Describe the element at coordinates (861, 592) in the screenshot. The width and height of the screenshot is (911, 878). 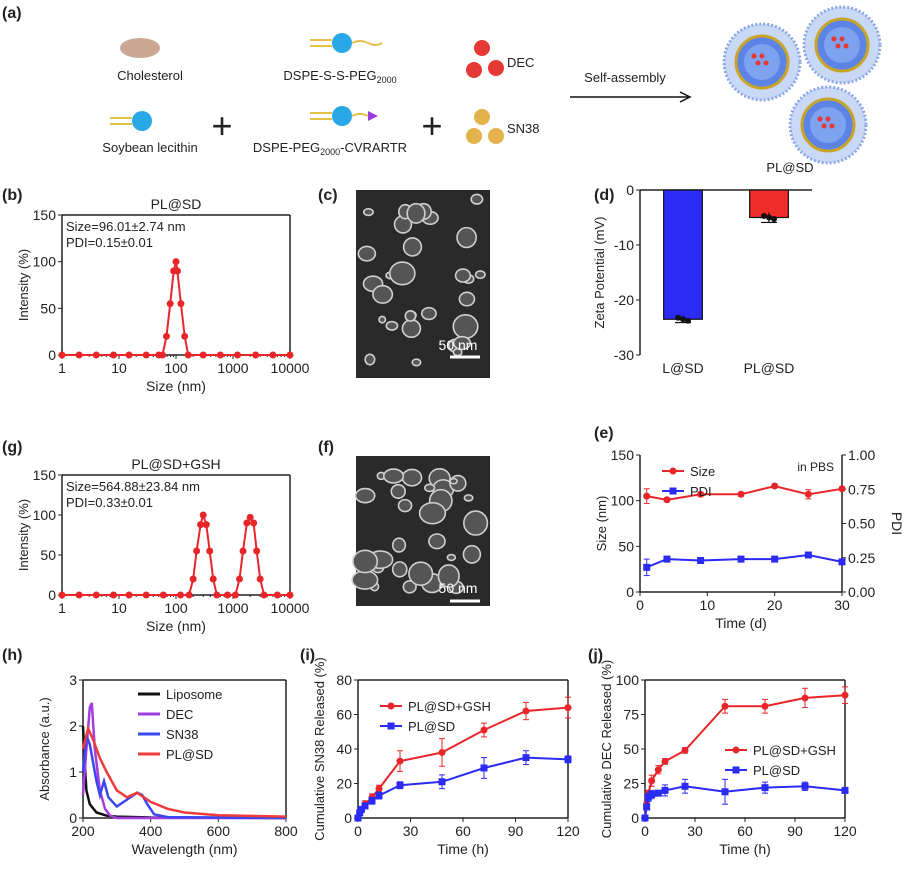
I see `y-tick-label-right: 0.00` at that location.